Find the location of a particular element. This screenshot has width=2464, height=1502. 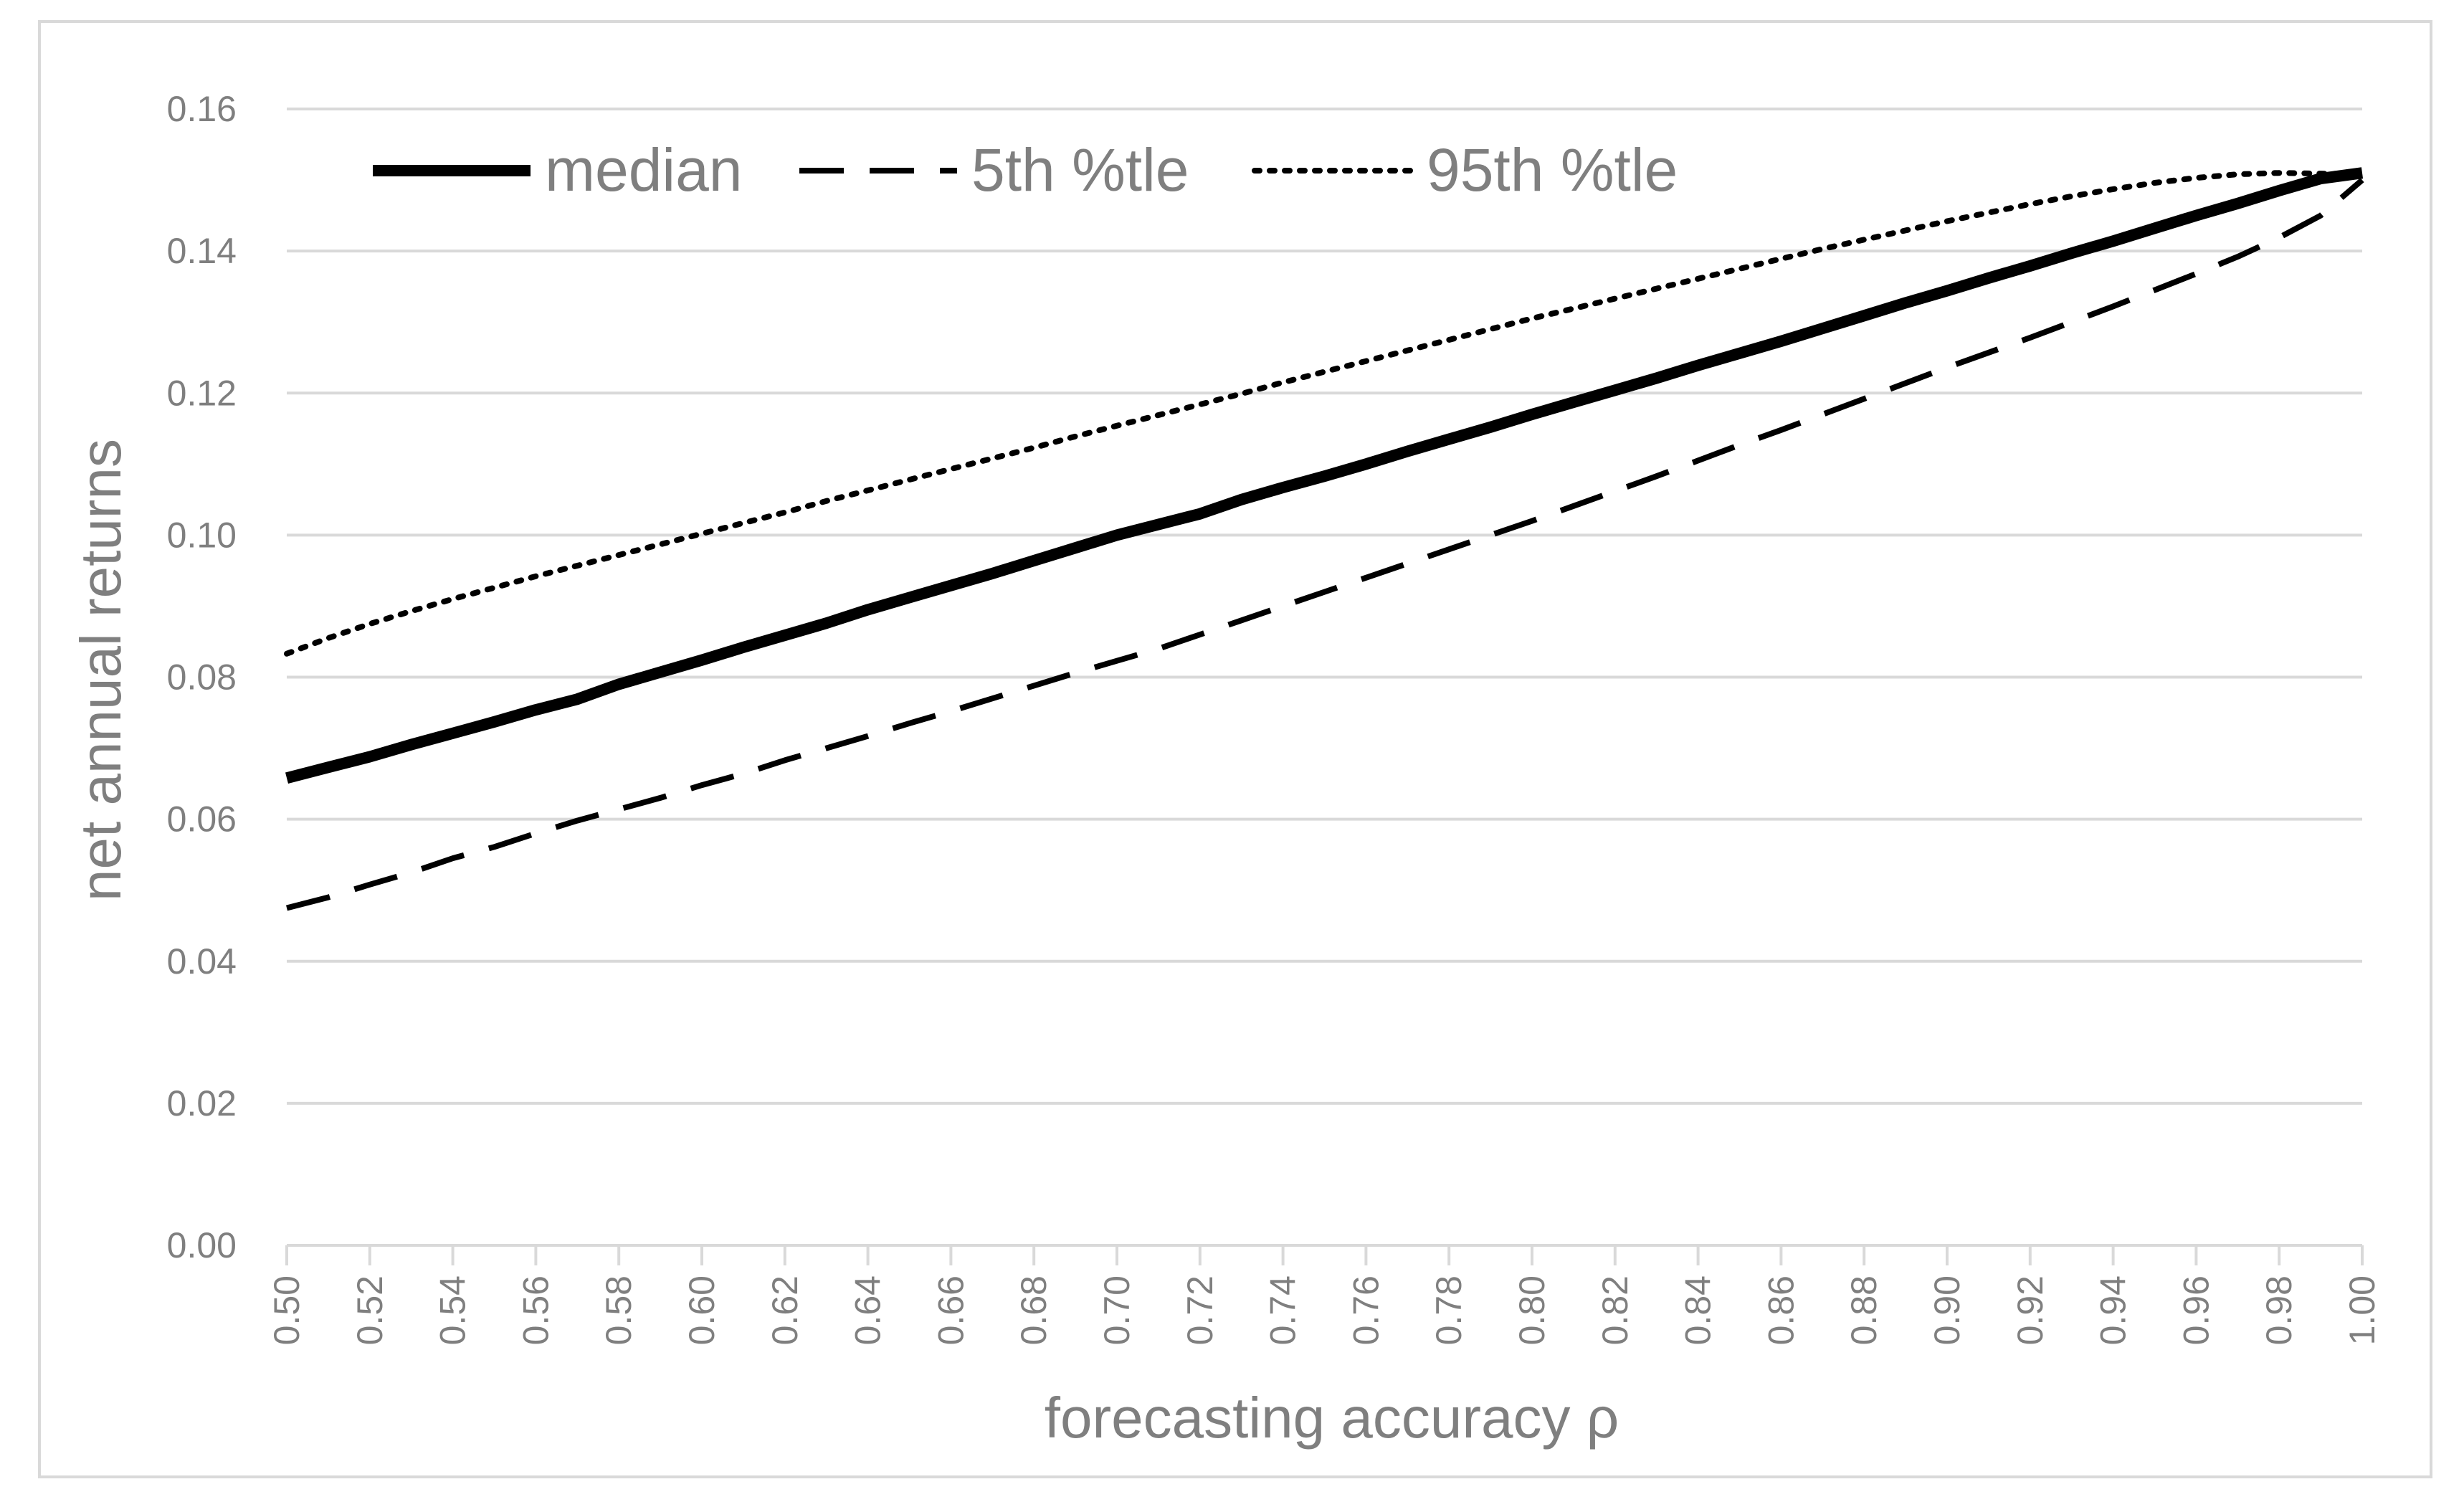

x-tick-label: 0.82 is located at coordinates (1615, 1310).